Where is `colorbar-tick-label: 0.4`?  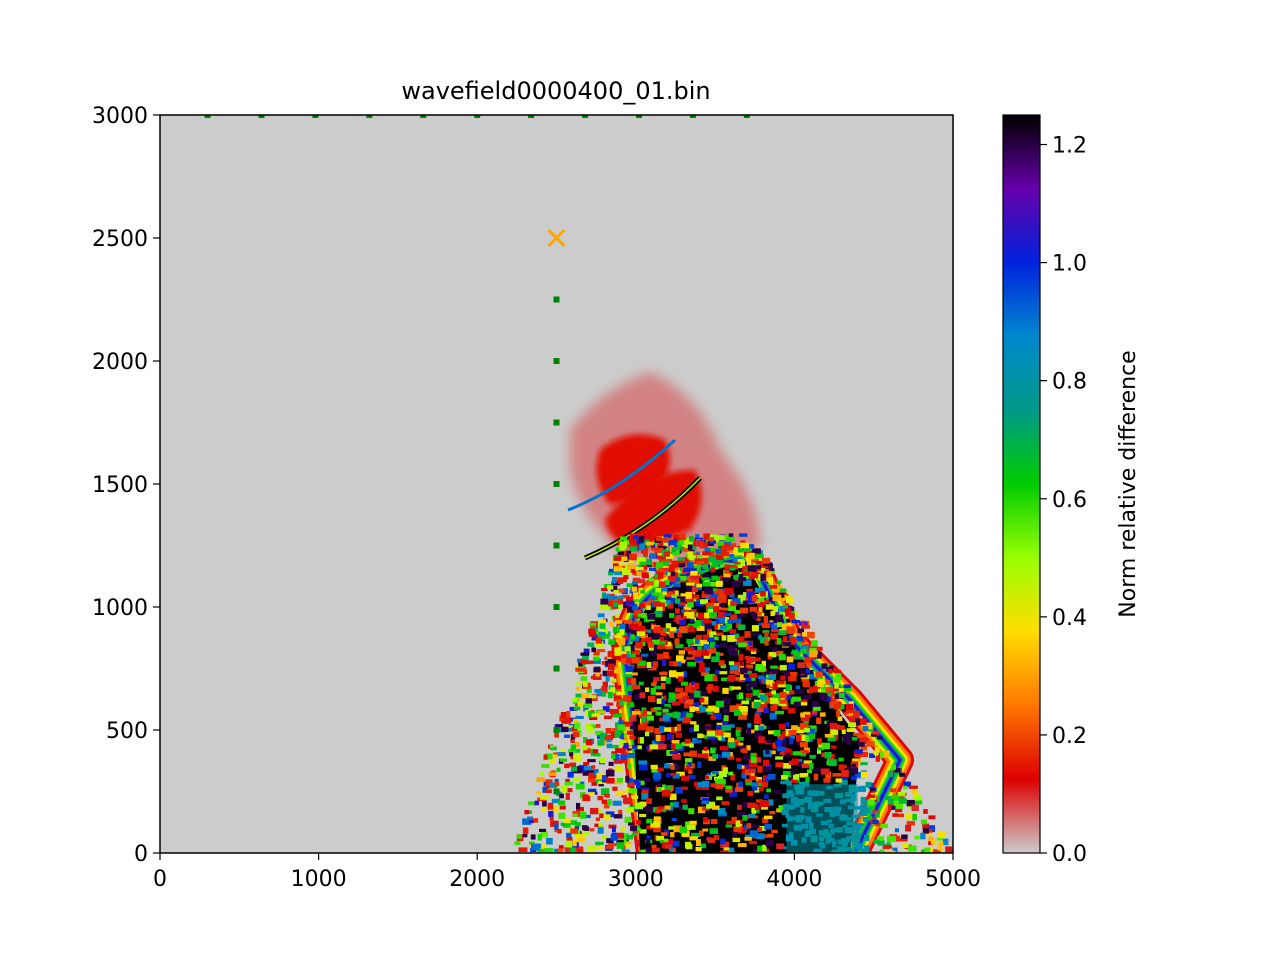 colorbar-tick-label: 0.4 is located at coordinates (1069, 618).